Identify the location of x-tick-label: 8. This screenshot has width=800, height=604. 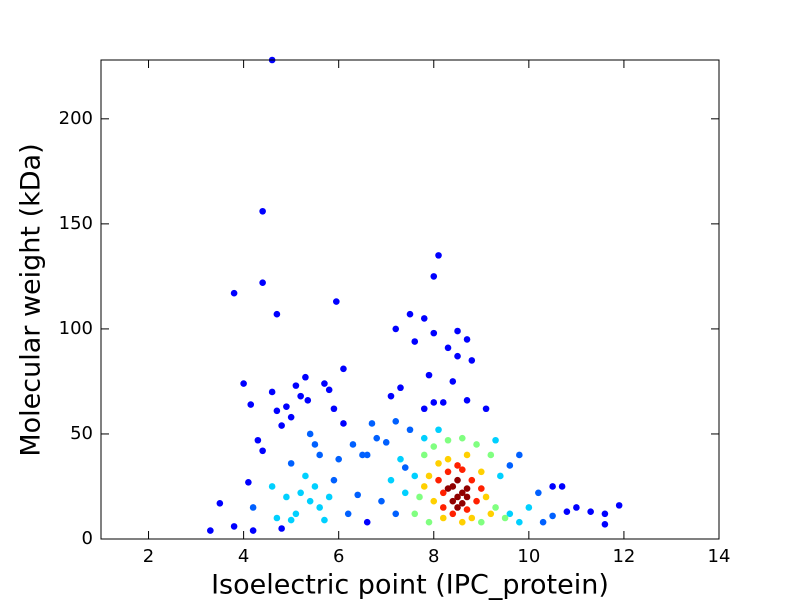
(433, 556).